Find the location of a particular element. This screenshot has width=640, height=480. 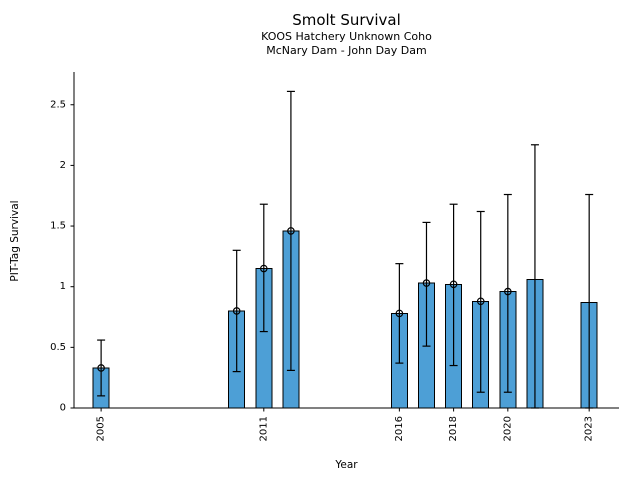

x-tick-label: 2011 is located at coordinates (263, 428).